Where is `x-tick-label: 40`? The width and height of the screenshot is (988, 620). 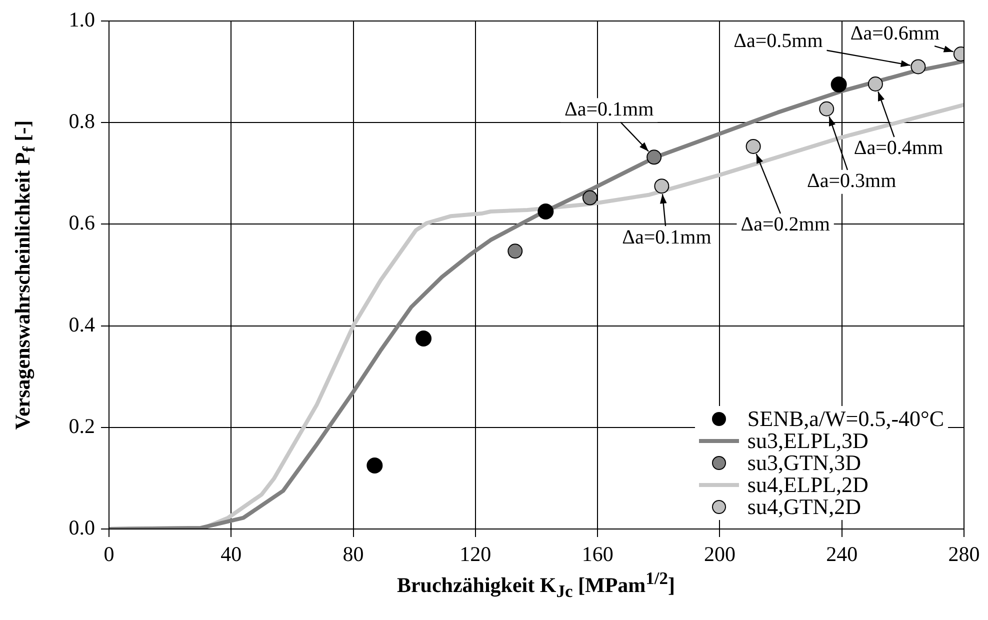
x-tick-label: 40 is located at coordinates (231, 554).